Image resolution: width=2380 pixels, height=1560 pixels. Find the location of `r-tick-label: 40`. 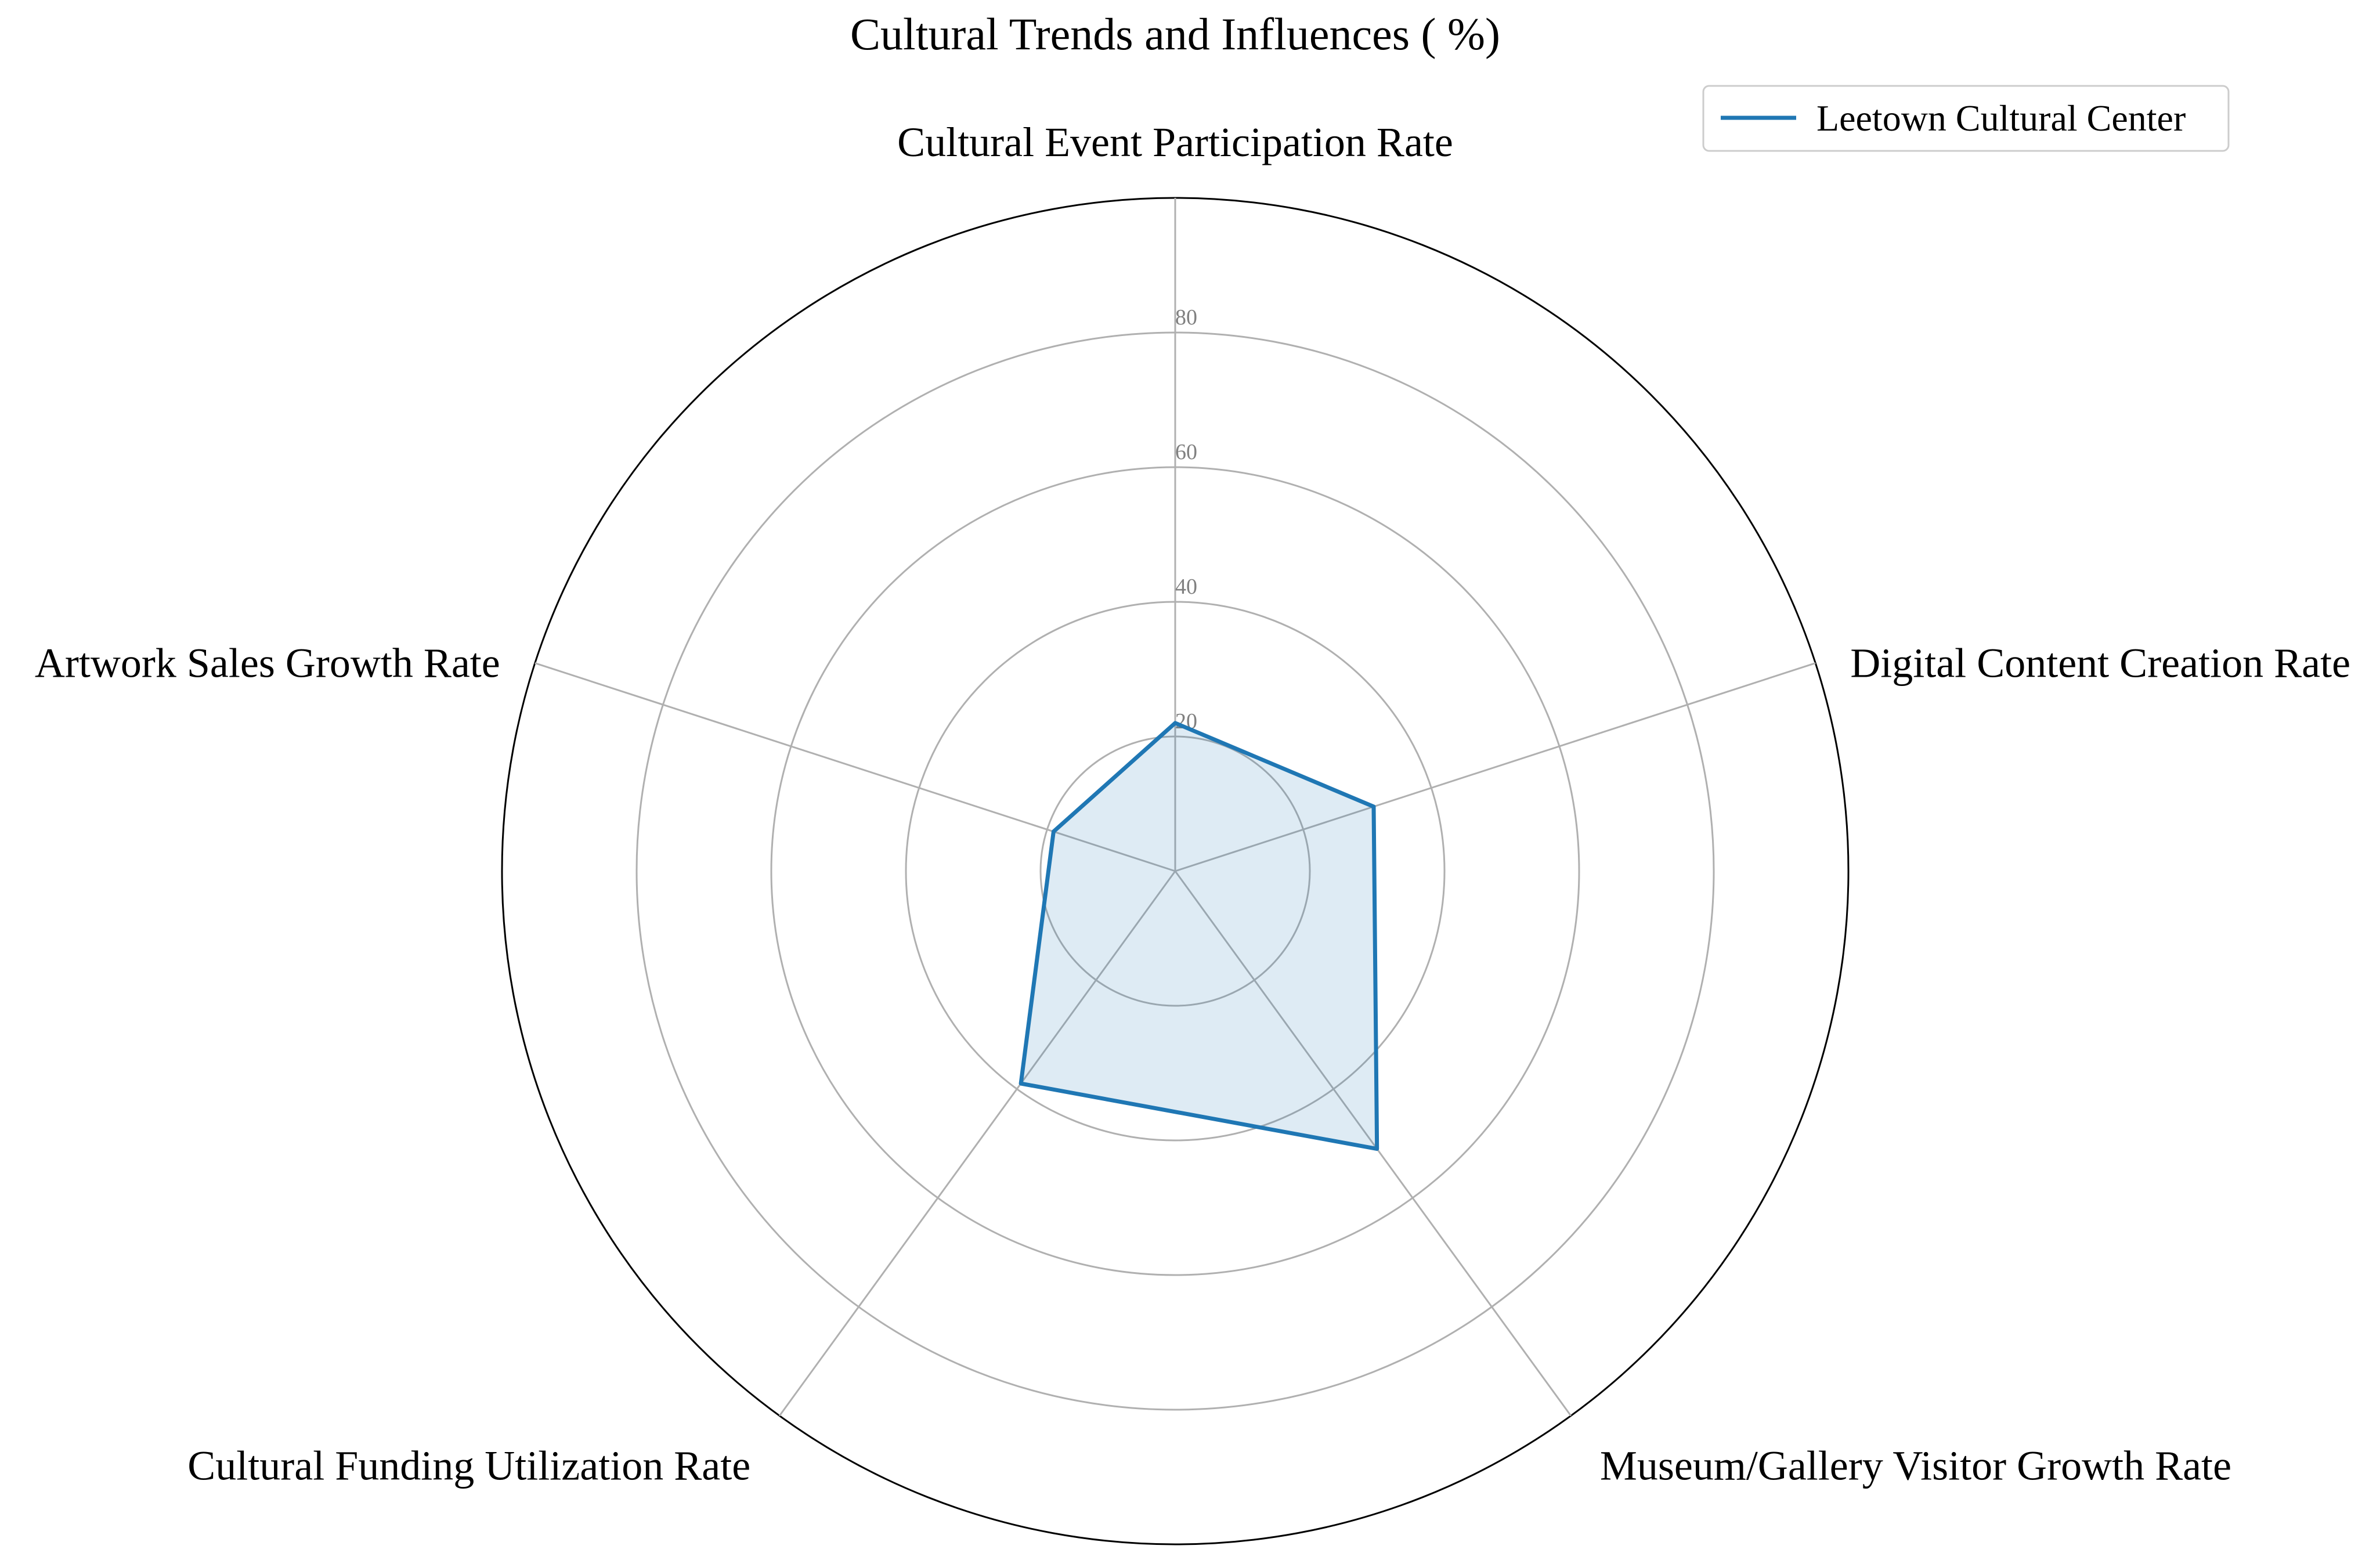

r-tick-label: 40 is located at coordinates (1186, 587).